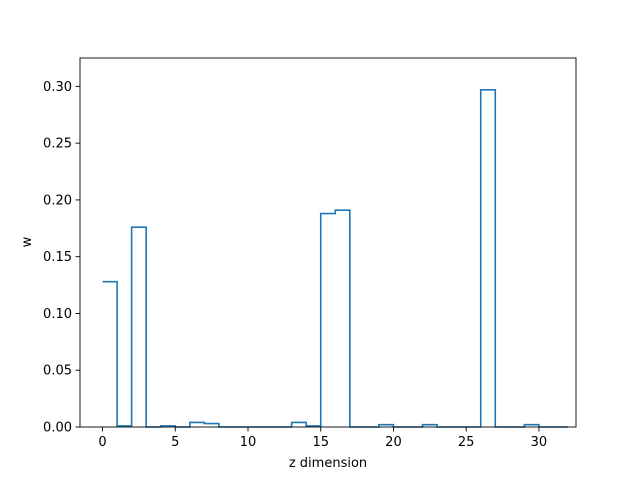  I want to click on y-tick-label: 0.25, so click(57, 144).